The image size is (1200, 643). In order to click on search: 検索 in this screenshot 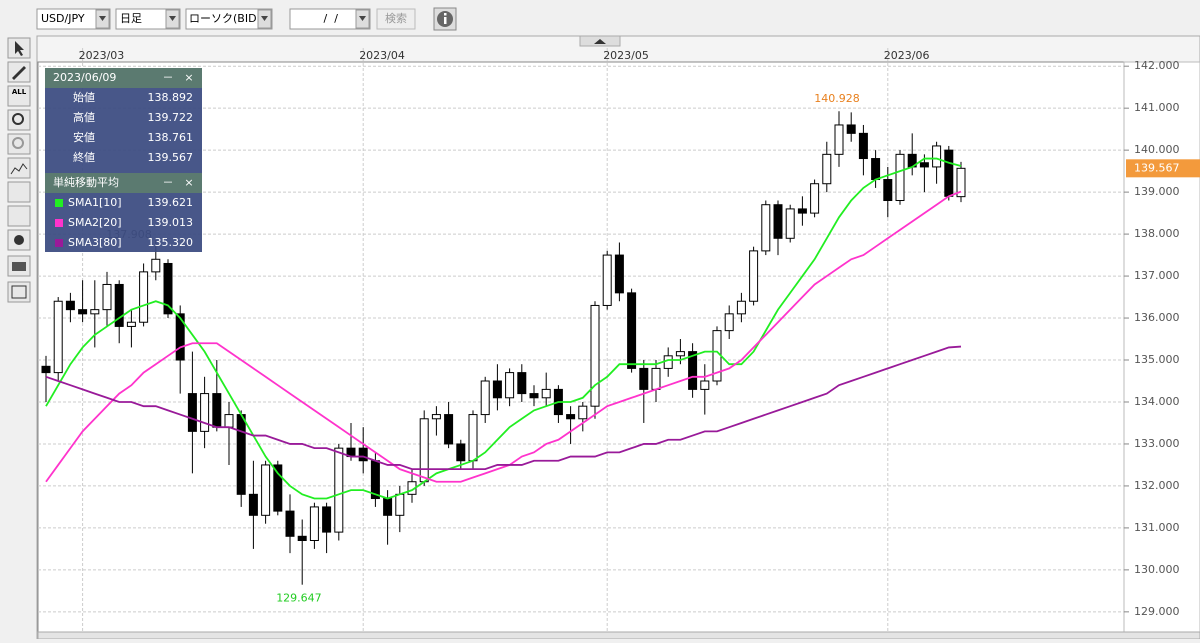, I will do `click(396, 18)`.